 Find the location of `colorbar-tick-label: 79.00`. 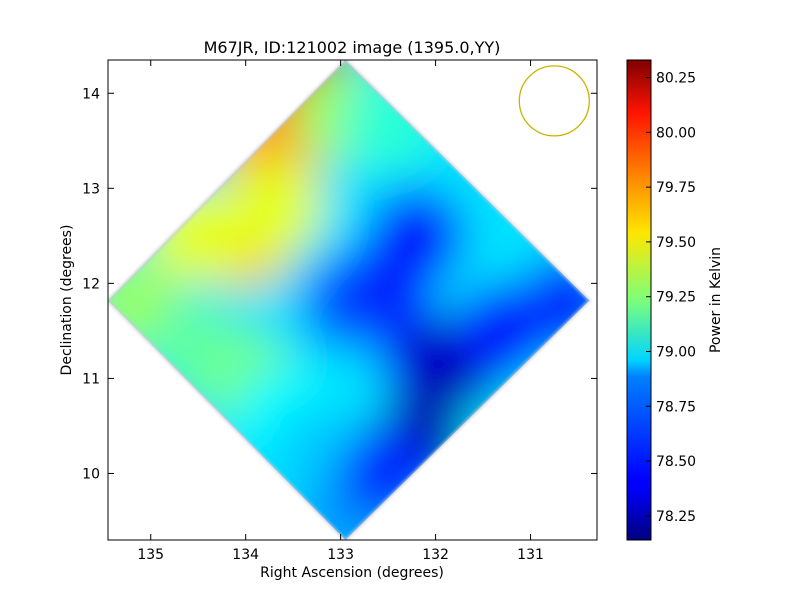

colorbar-tick-label: 79.00 is located at coordinates (676, 353).